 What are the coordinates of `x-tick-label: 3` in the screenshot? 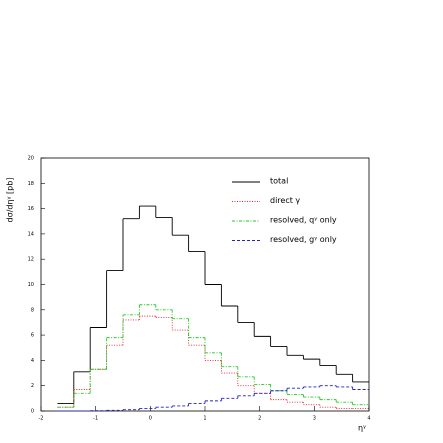 It's located at (314, 419).